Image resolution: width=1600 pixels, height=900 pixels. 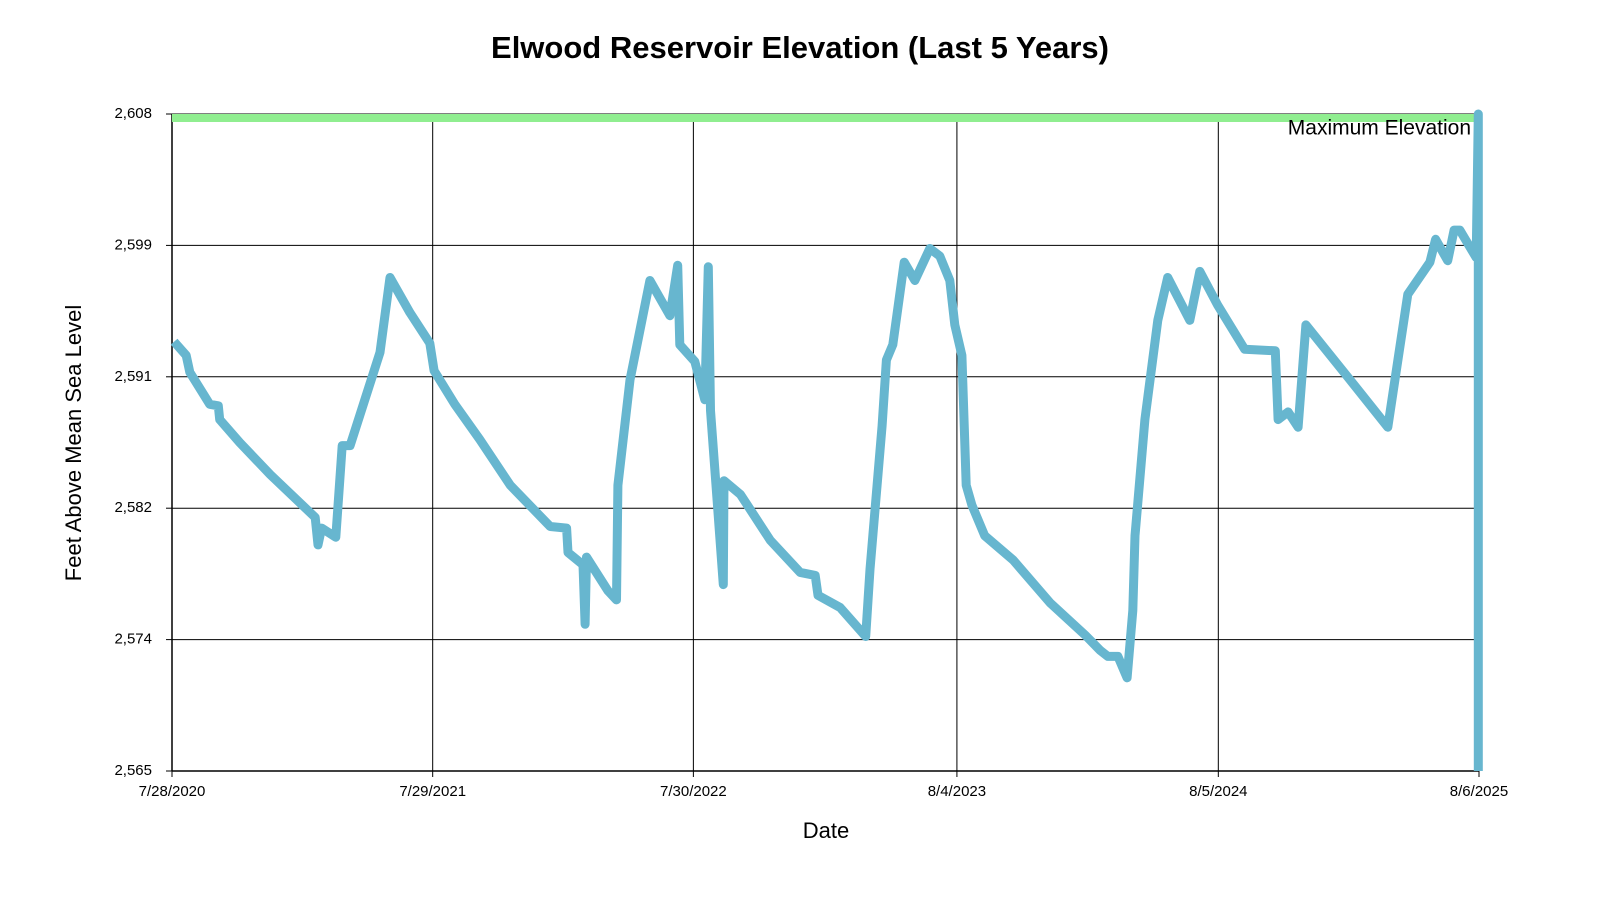 I want to click on x-tick-label: 7/30/2022, so click(x=693, y=791).